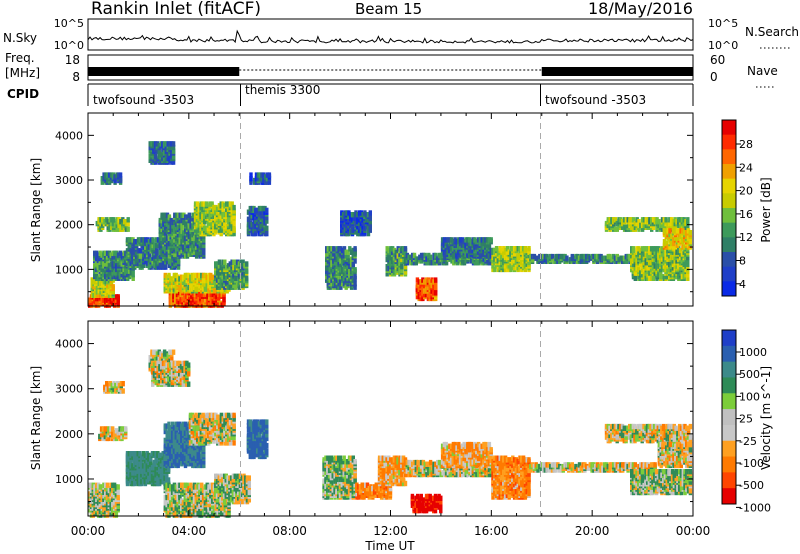 This screenshot has height=554, width=800. I want to click on cpid-label: CPID, so click(23, 94).